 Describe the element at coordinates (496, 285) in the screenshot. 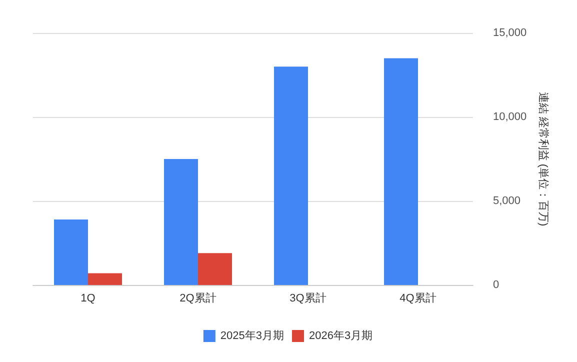

I see `y-tick-label: 0` at that location.